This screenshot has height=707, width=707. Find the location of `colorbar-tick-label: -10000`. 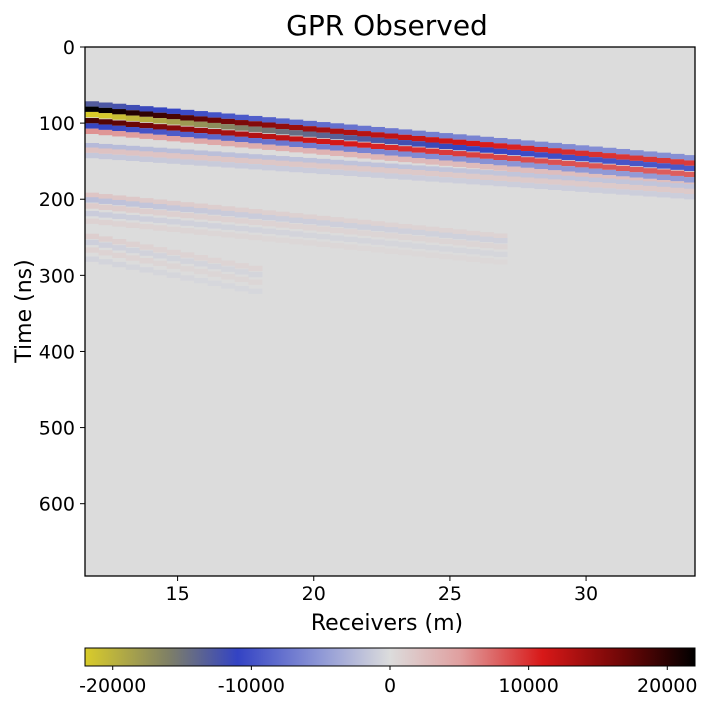

colorbar-tick-label: -10000 is located at coordinates (251, 686).